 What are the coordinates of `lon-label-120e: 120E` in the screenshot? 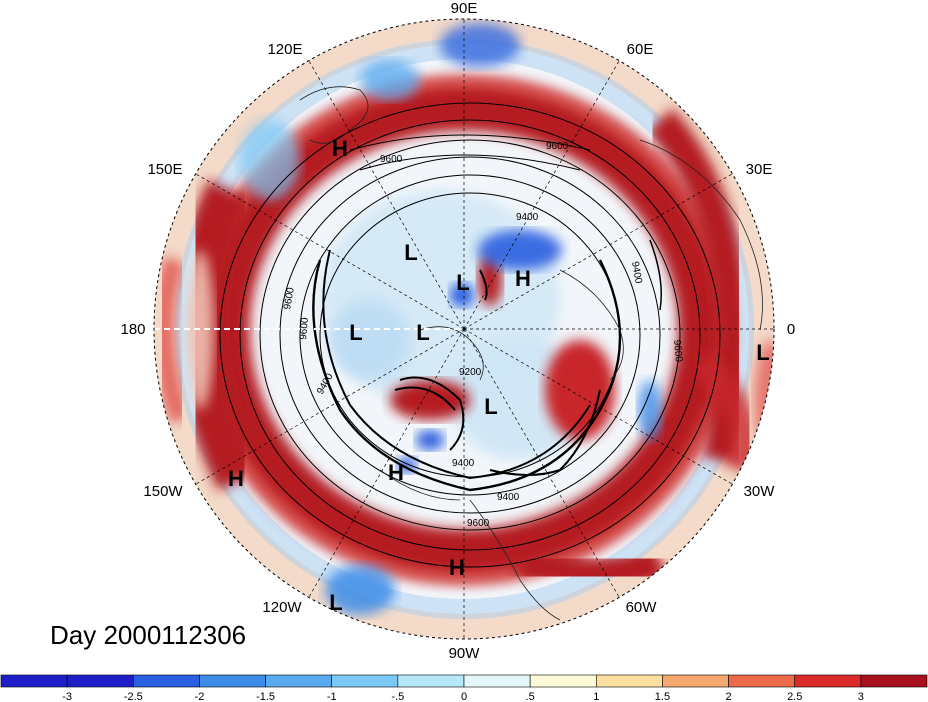 It's located at (284, 49).